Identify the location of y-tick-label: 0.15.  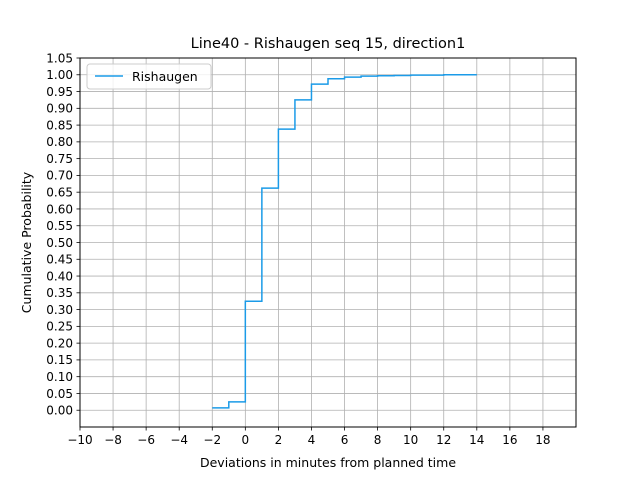
(59, 360).